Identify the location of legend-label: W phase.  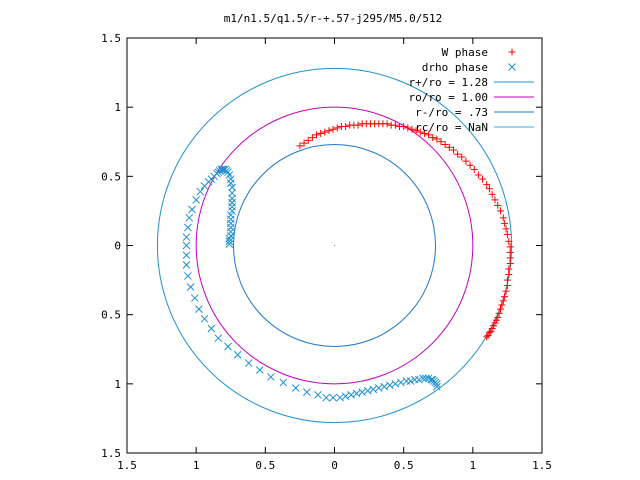
(465, 52).